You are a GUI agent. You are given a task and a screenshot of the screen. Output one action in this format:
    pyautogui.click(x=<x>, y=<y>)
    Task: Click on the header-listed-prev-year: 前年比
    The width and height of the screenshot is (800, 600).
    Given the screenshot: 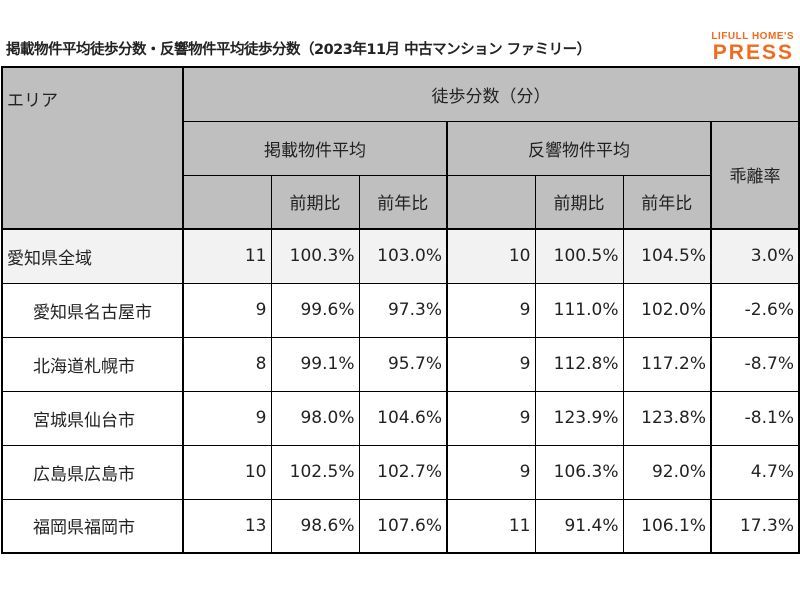 What is the action you would take?
    pyautogui.click(x=403, y=202)
    